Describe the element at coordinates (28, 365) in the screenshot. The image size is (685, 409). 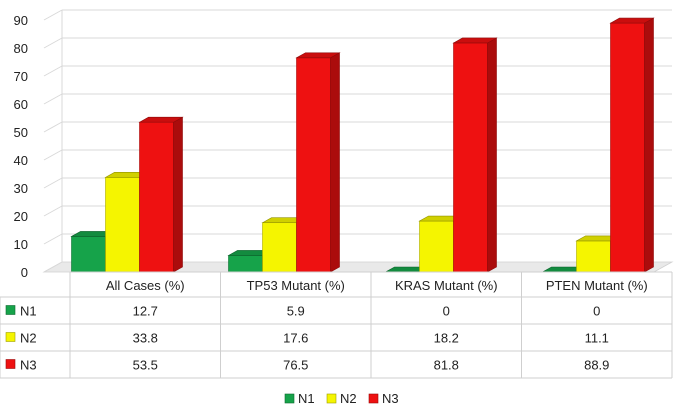
I see `row-label-n3: N3` at that location.